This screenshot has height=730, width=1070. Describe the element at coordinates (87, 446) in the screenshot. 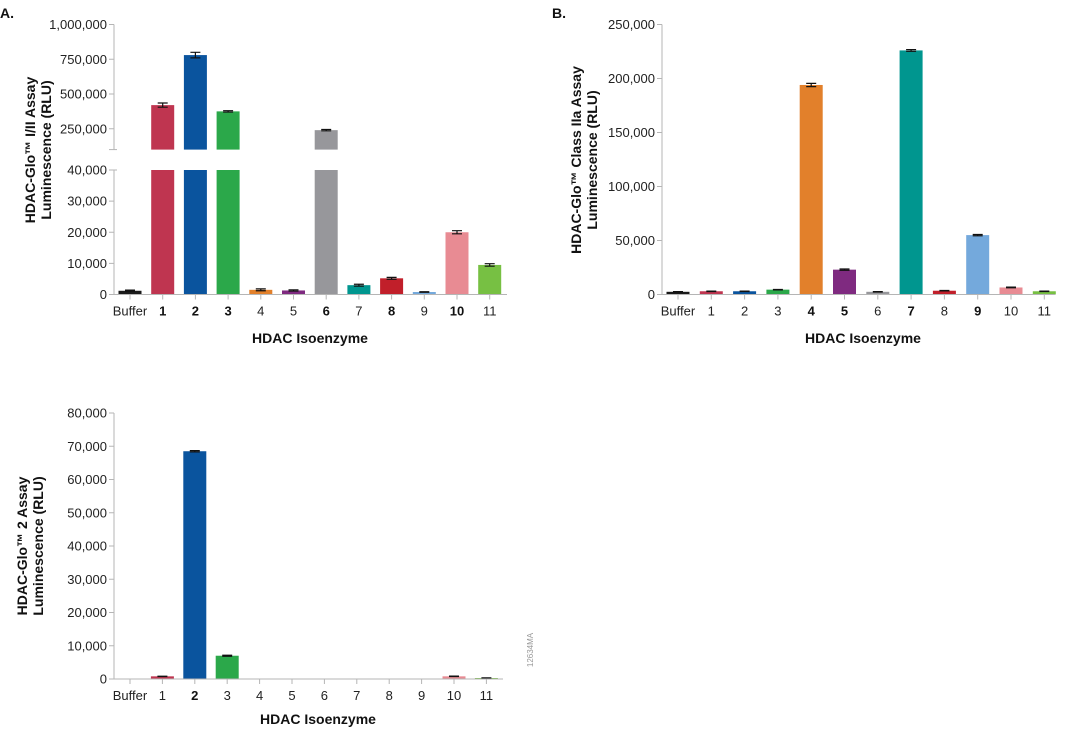

I see `y-tick-label: 70,000` at that location.